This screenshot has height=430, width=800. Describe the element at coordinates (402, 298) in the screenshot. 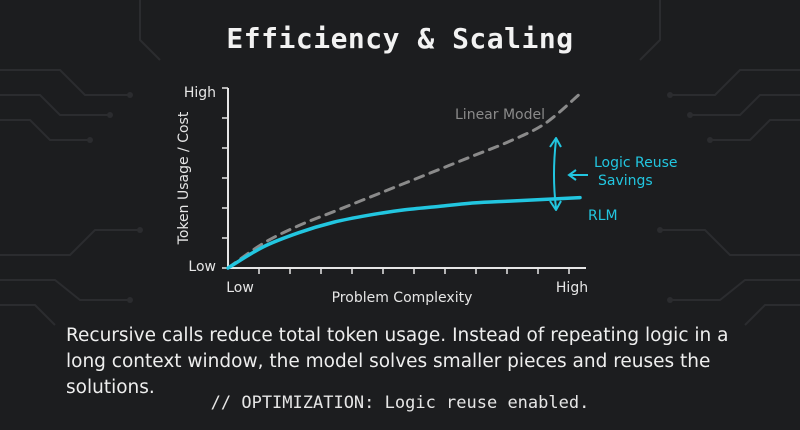

I see `x-axis-label: Problem Complexity` at that location.